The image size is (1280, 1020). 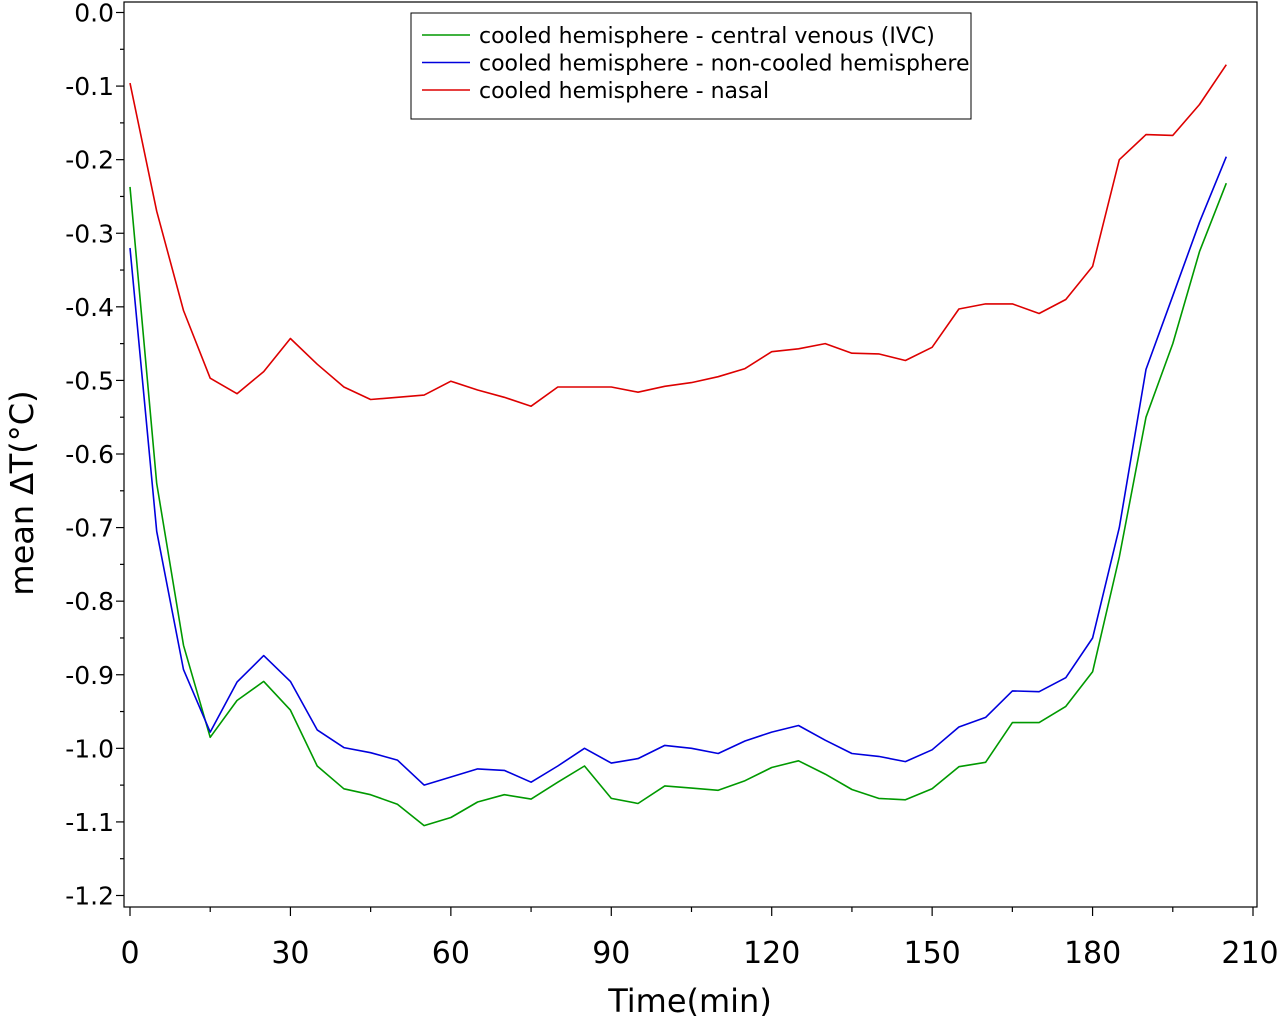 I want to click on x-axis-title: Time(min), so click(x=689, y=1001).